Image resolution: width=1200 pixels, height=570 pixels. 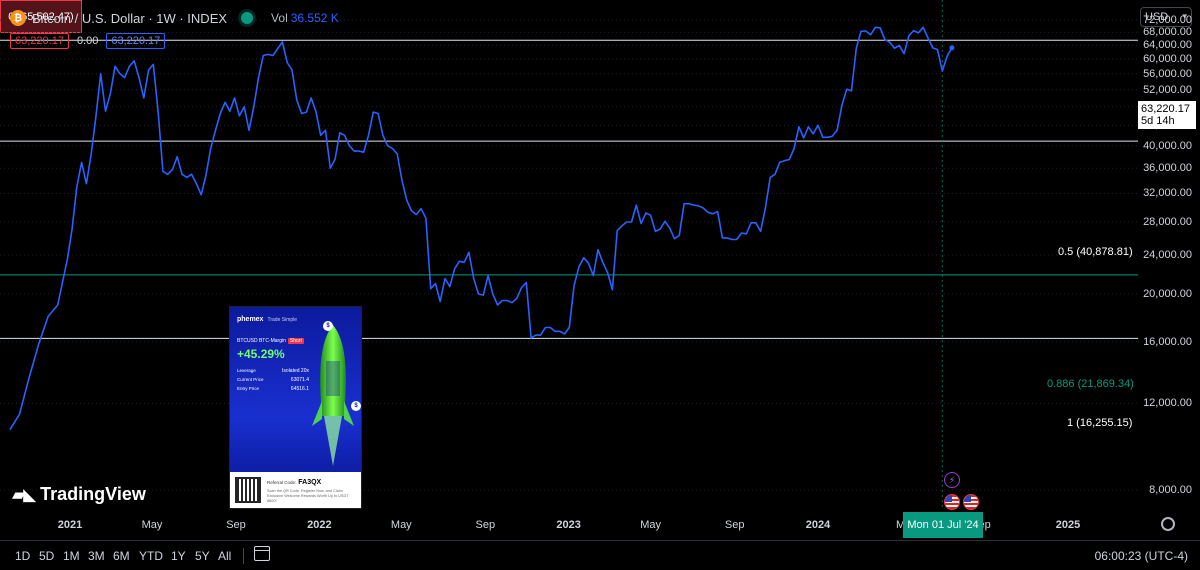 What do you see at coordinates (1167, 403) in the screenshot?
I see `y-tick-label: 12,000.00` at bounding box center [1167, 403].